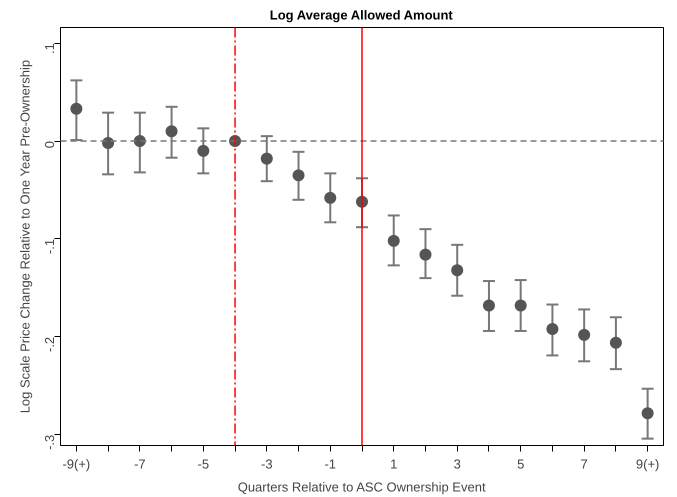  Describe the element at coordinates (49, 344) in the screenshot. I see `y-tick-label: -.2` at that location.